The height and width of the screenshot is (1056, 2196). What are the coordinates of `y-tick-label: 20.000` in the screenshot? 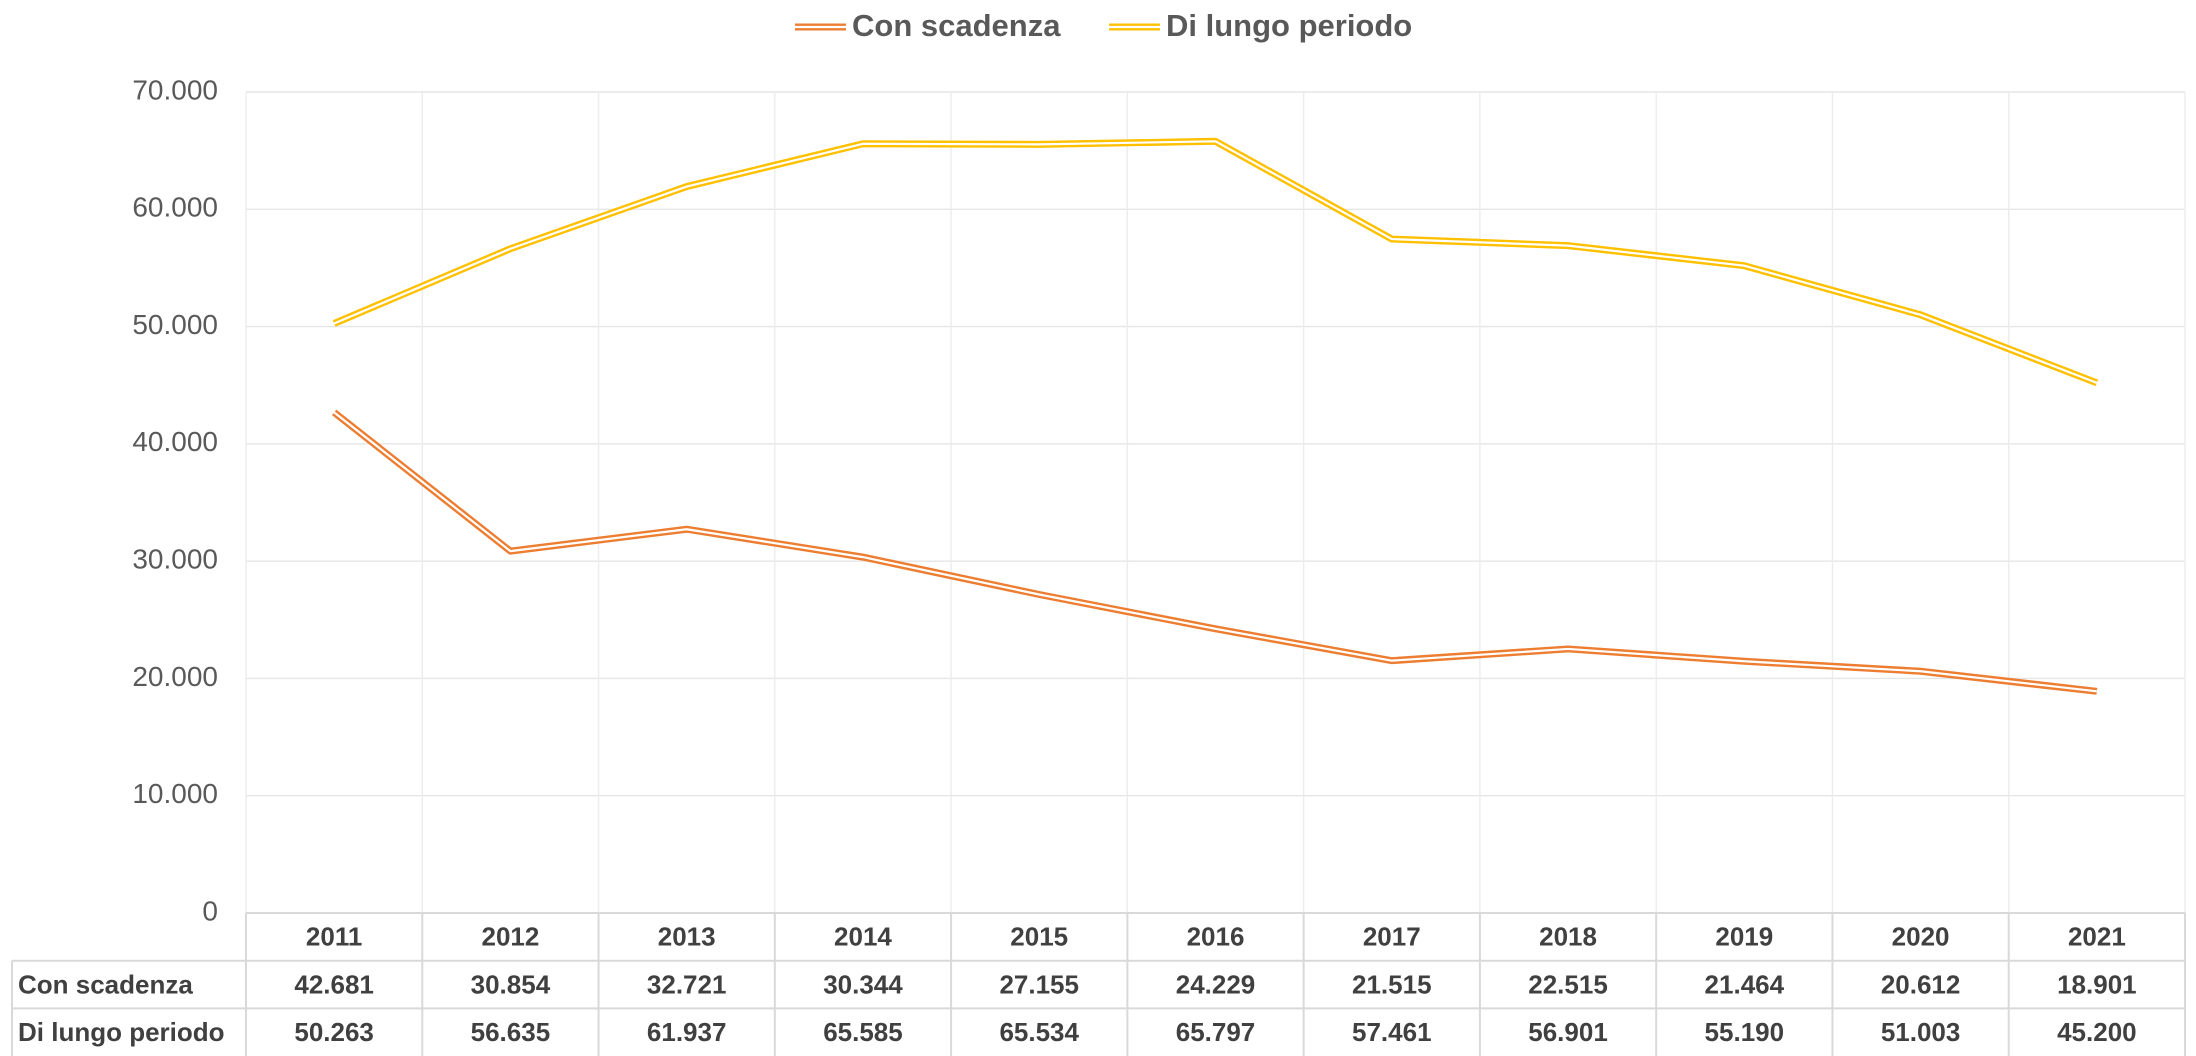 It's located at (175, 676).